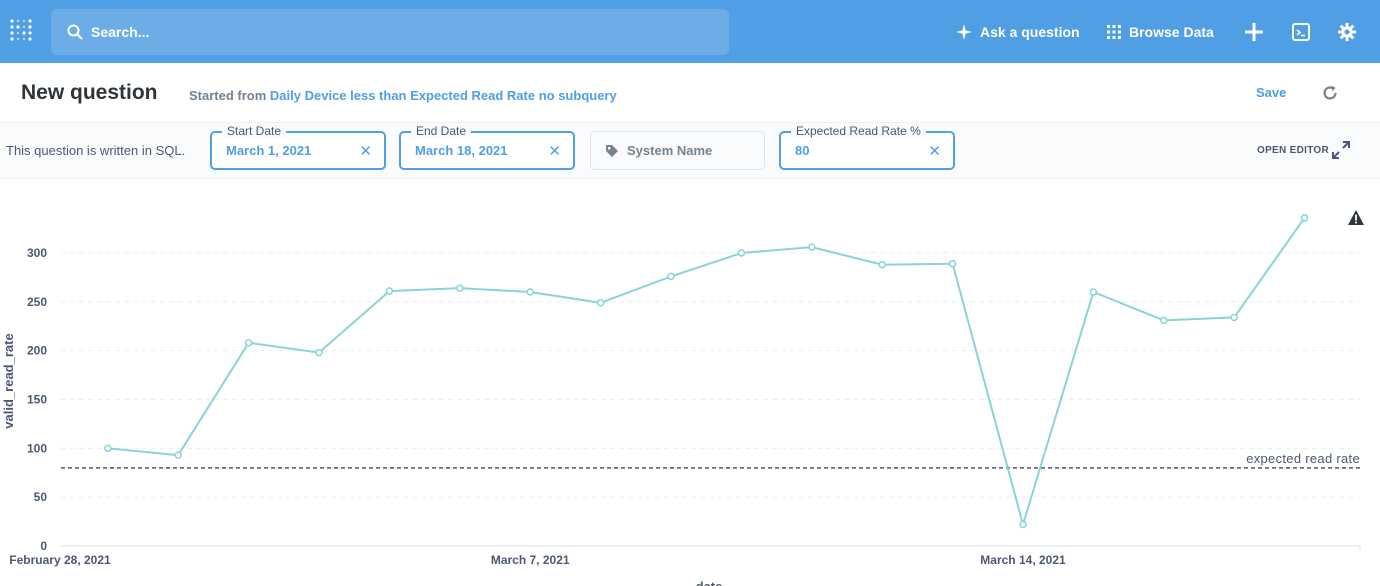 This screenshot has width=1380, height=586. I want to click on end-date-value: March 18, 2021, so click(461, 150).